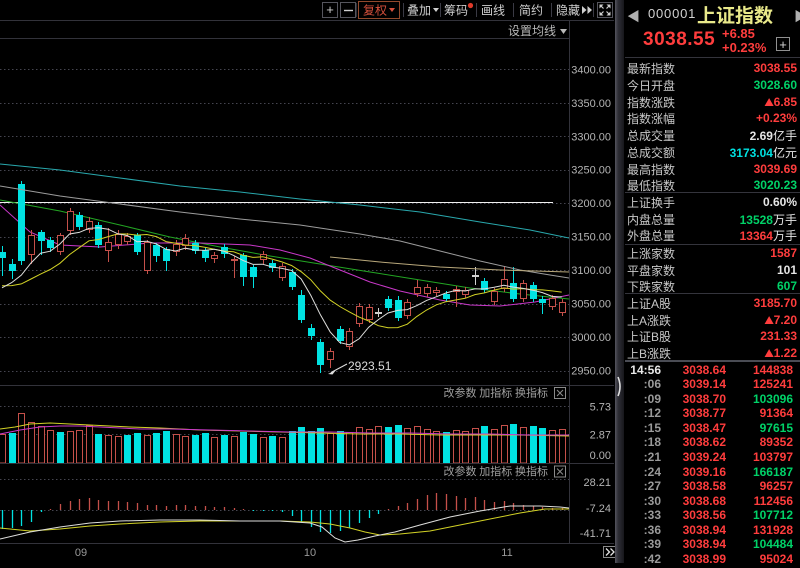 The width and height of the screenshot is (800, 568). I want to click on svg-text: 5.73, so click(600, 407).